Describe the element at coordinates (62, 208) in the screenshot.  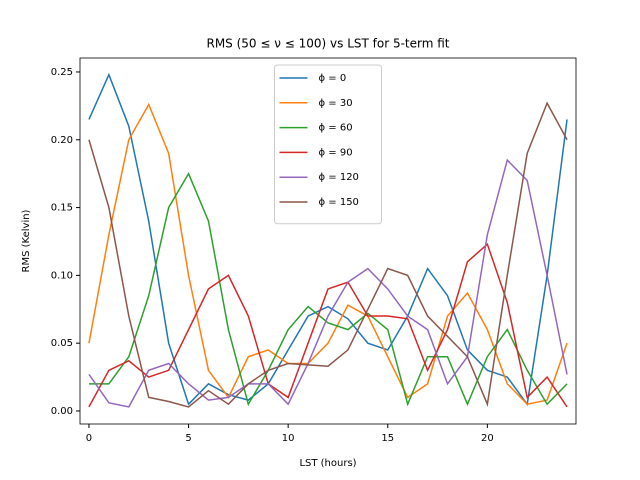
I see `y-tick-label: 0.15` at that location.